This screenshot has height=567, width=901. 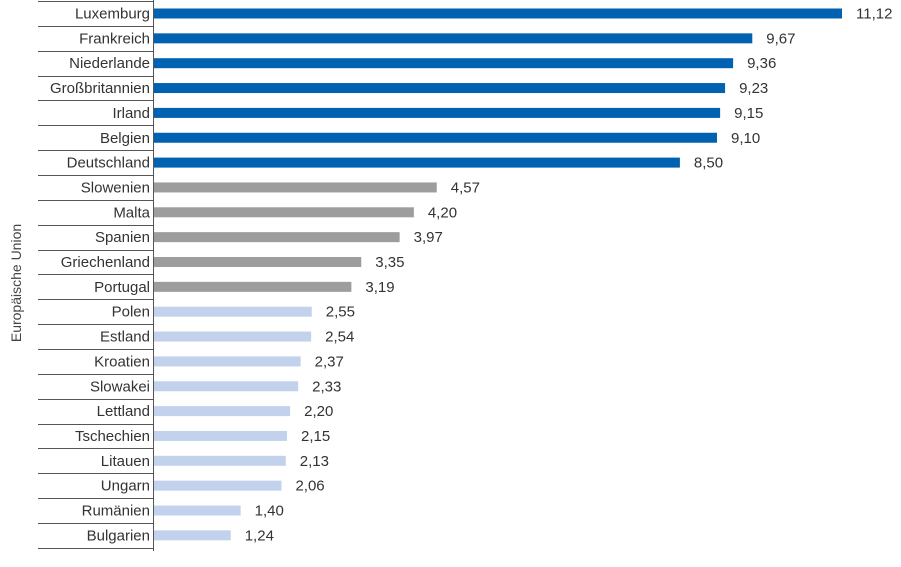 What do you see at coordinates (122, 287) in the screenshot?
I see `category-label-portugal: Portugal` at bounding box center [122, 287].